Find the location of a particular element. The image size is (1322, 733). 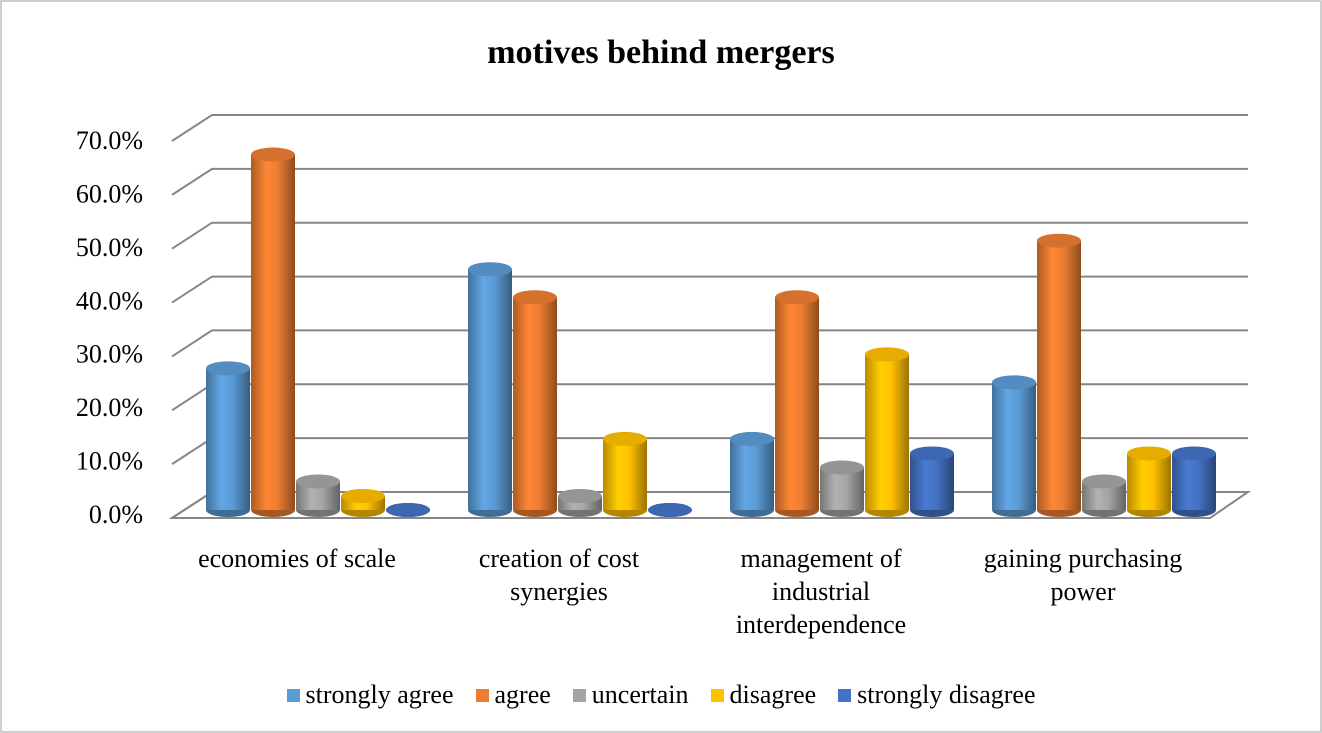

y-tick-label: 0.0% is located at coordinates (116, 514).